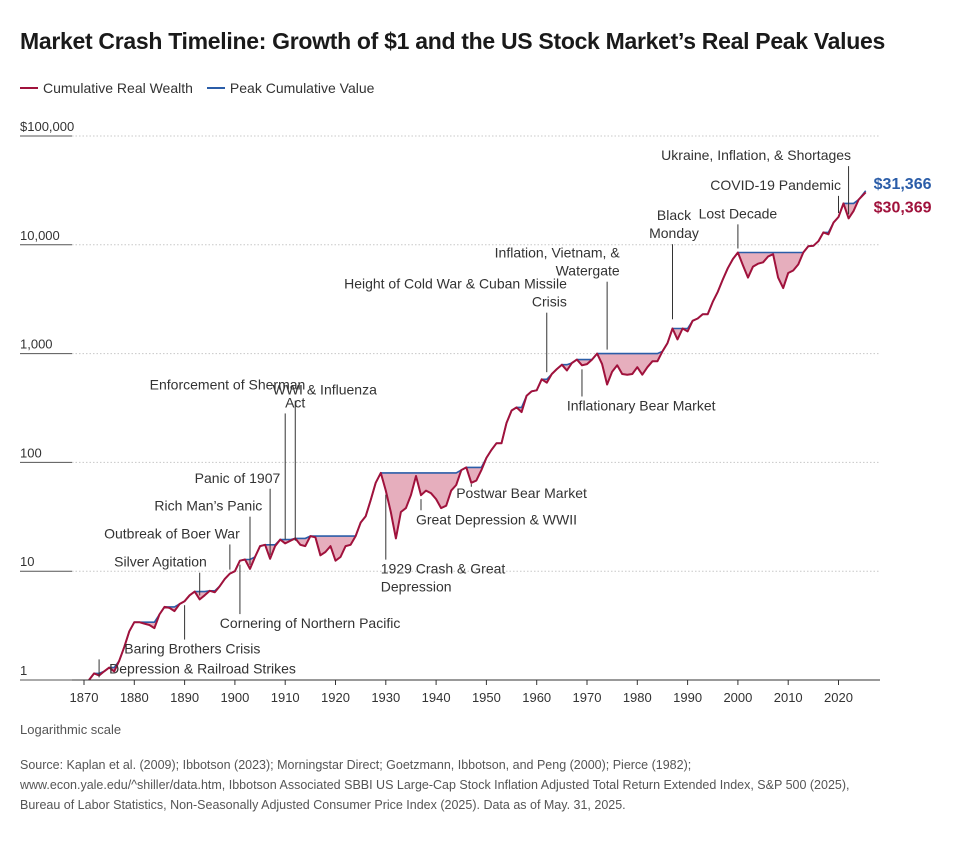  Describe the element at coordinates (192, 631) in the screenshot. I see `annotation-1: Baring Brothers Crisis` at that location.